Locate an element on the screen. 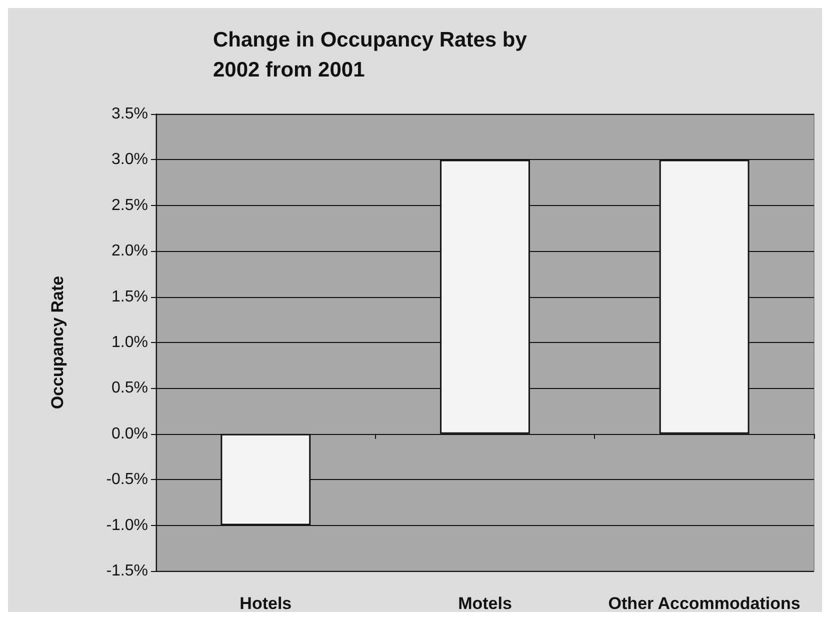  y-tick-label: 0.0% is located at coordinates (130, 433).